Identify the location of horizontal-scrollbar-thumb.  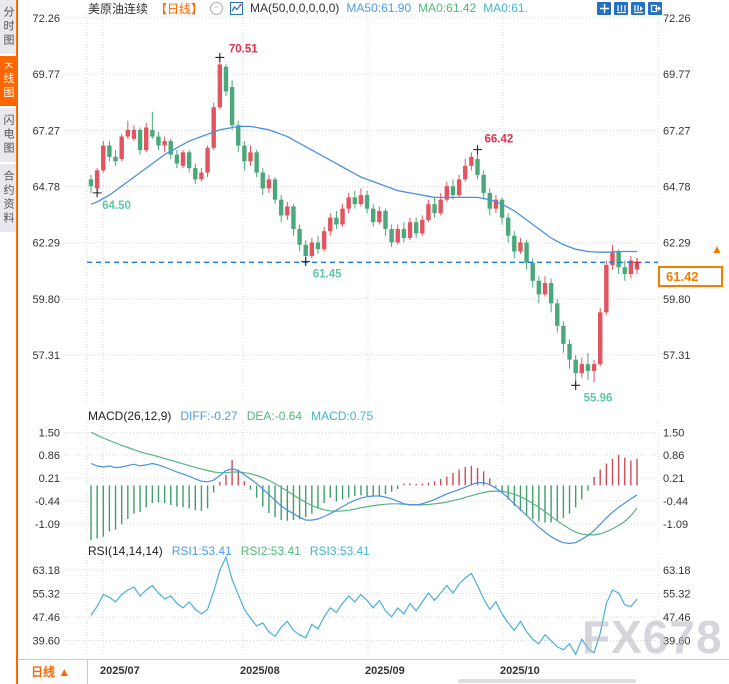
(547, 681).